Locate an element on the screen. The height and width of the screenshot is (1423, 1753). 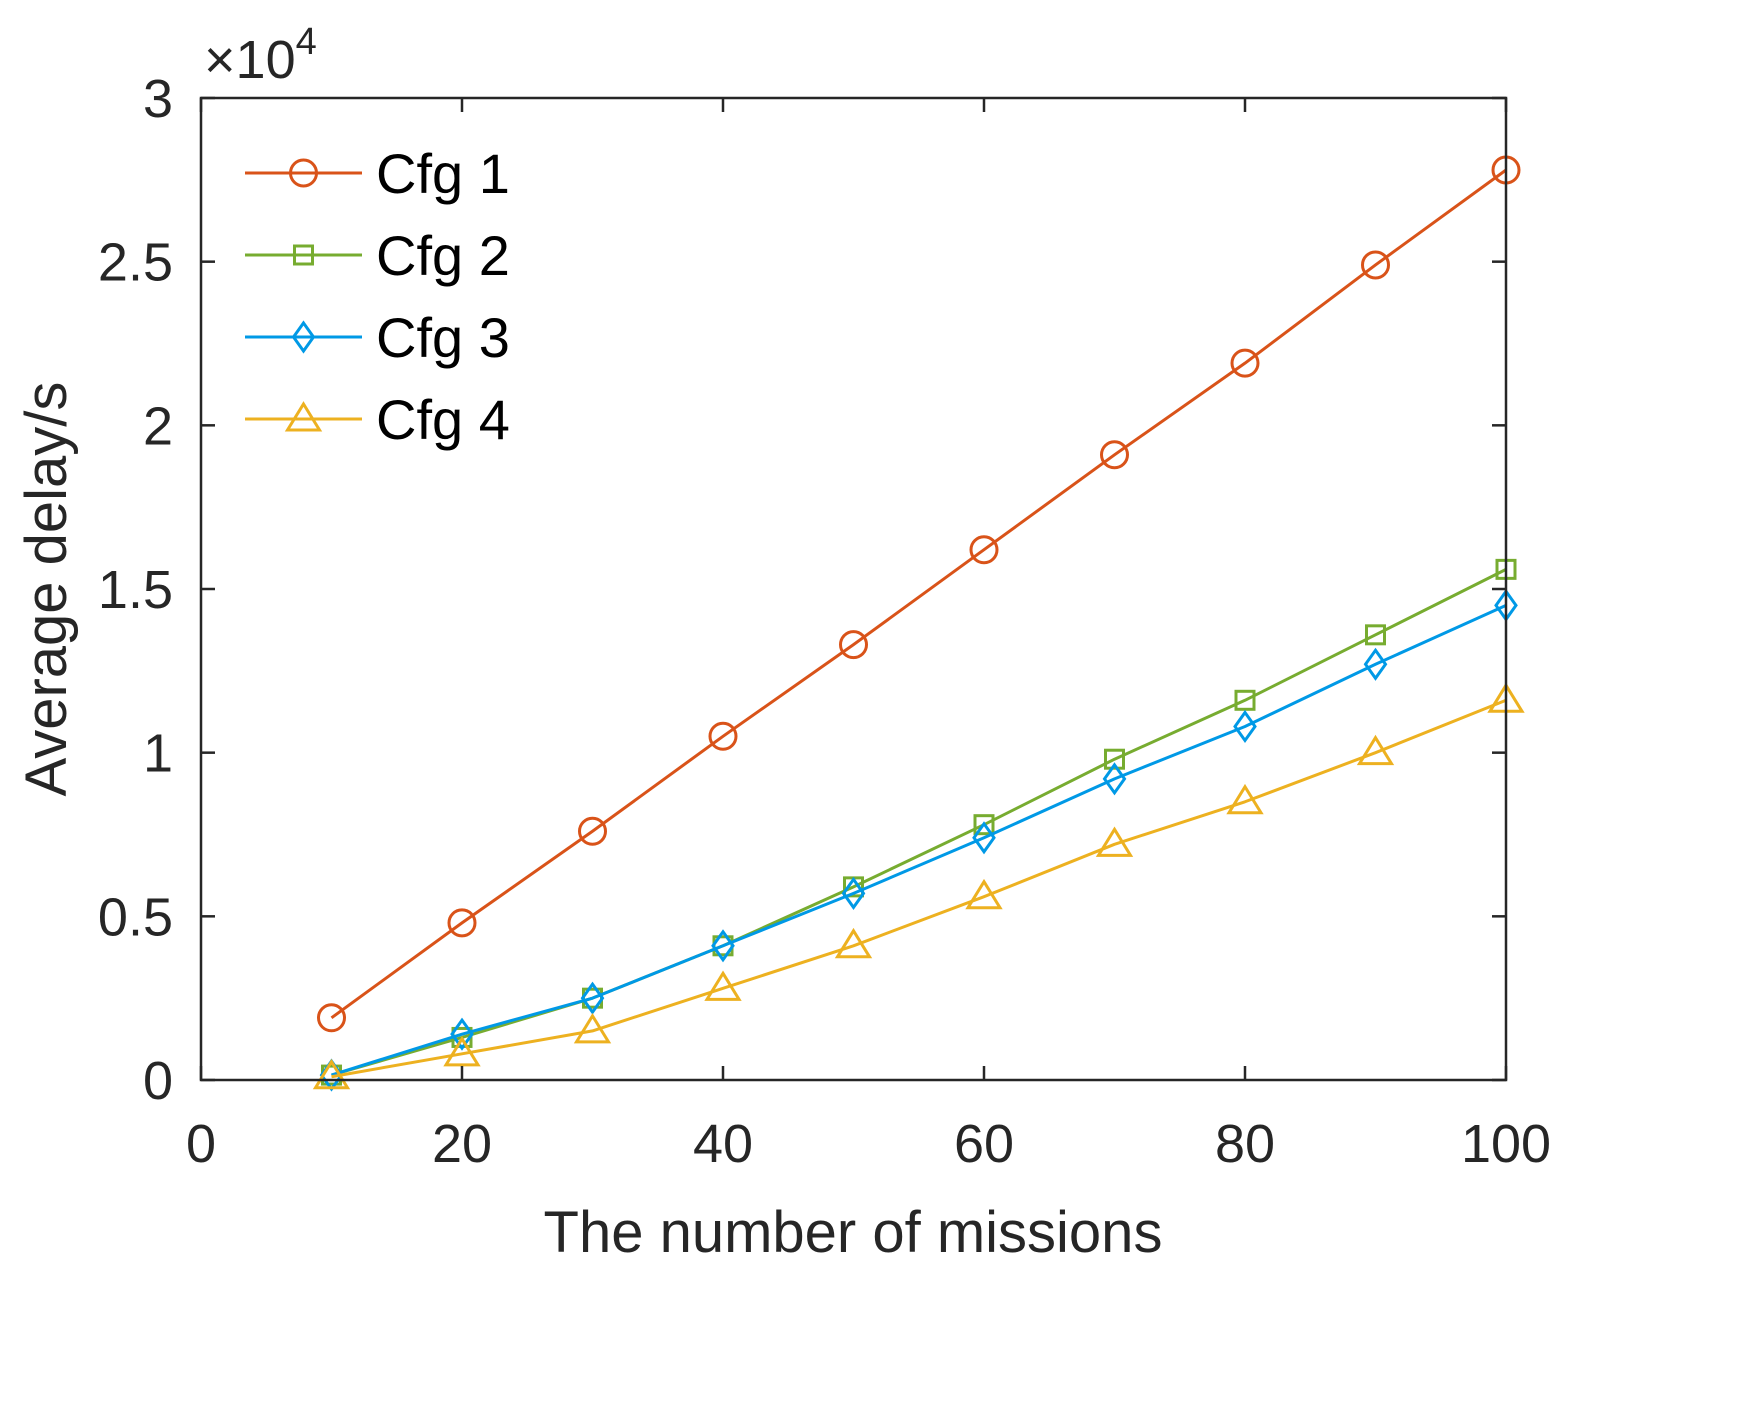
y-axis-exponent-base: ×10 is located at coordinates (250, 60).